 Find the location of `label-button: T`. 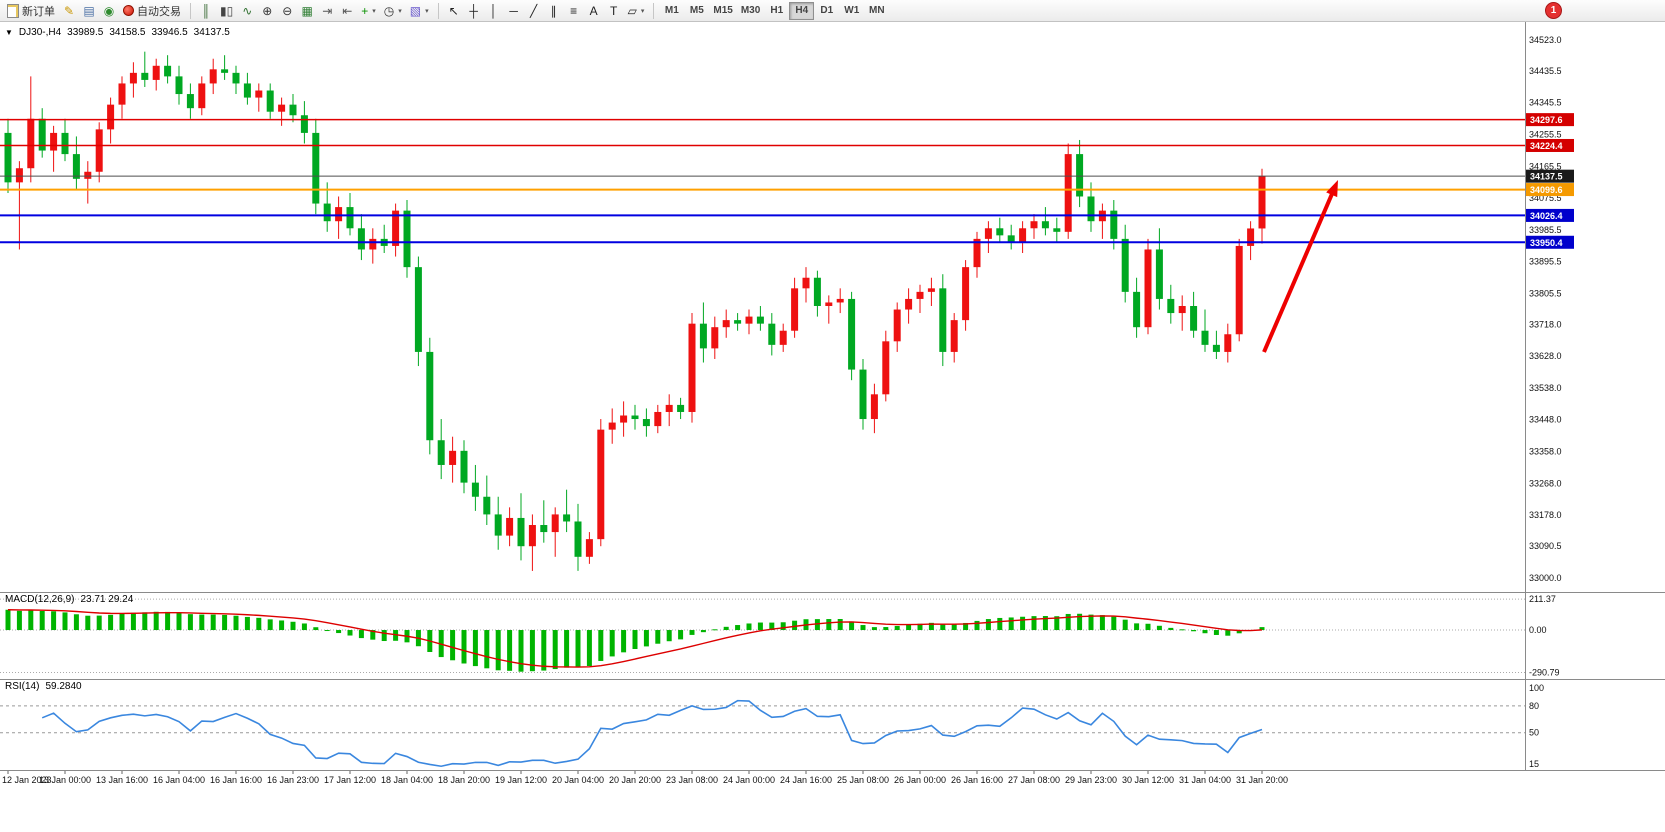

label-button: T is located at coordinates (614, 11).